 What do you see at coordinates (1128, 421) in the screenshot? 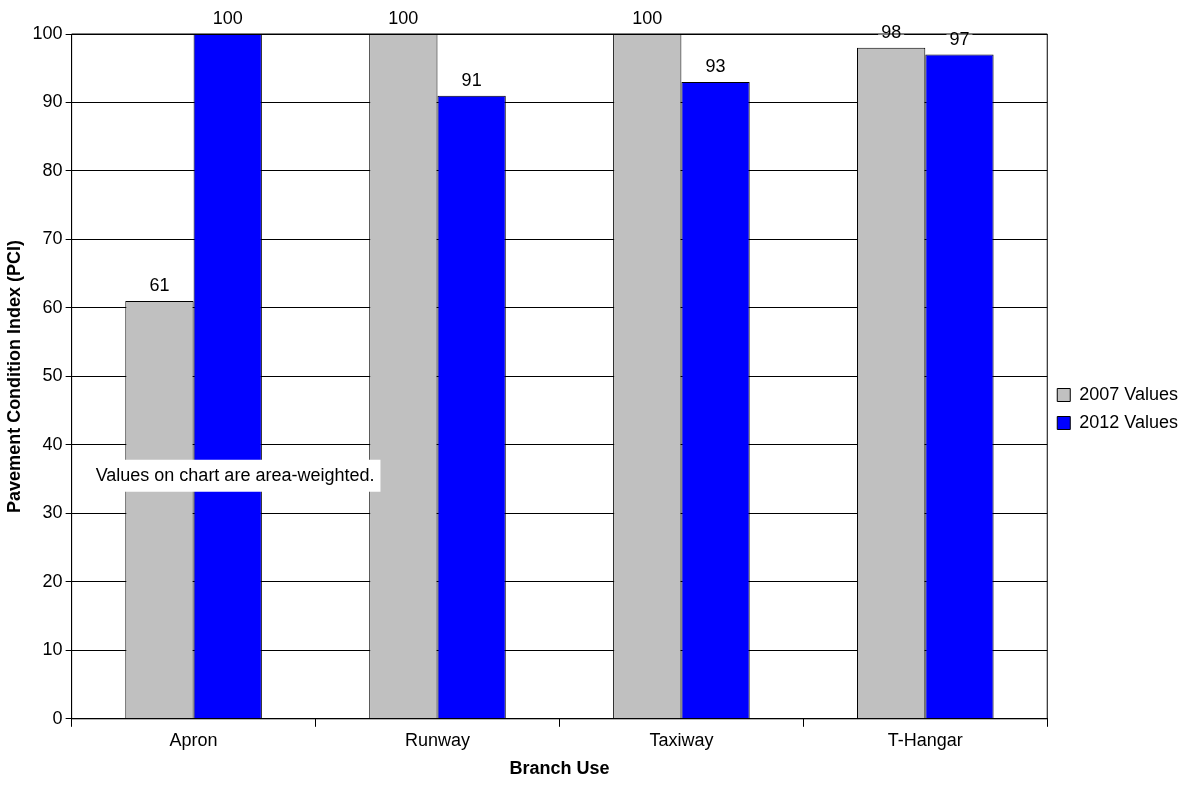
I see `legend-label: 2012 Values` at bounding box center [1128, 421].